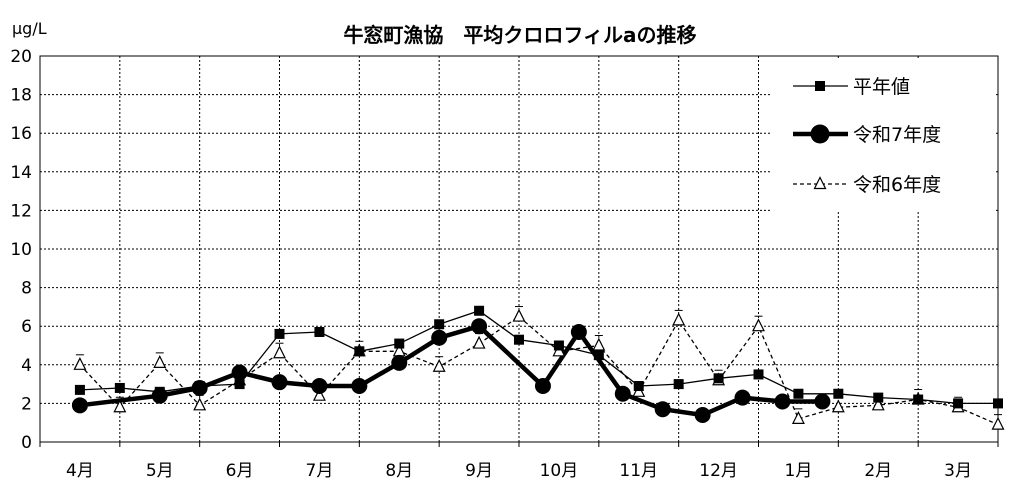 The image size is (1023, 499). I want to click on y-tick-label: 18, so click(21, 96).